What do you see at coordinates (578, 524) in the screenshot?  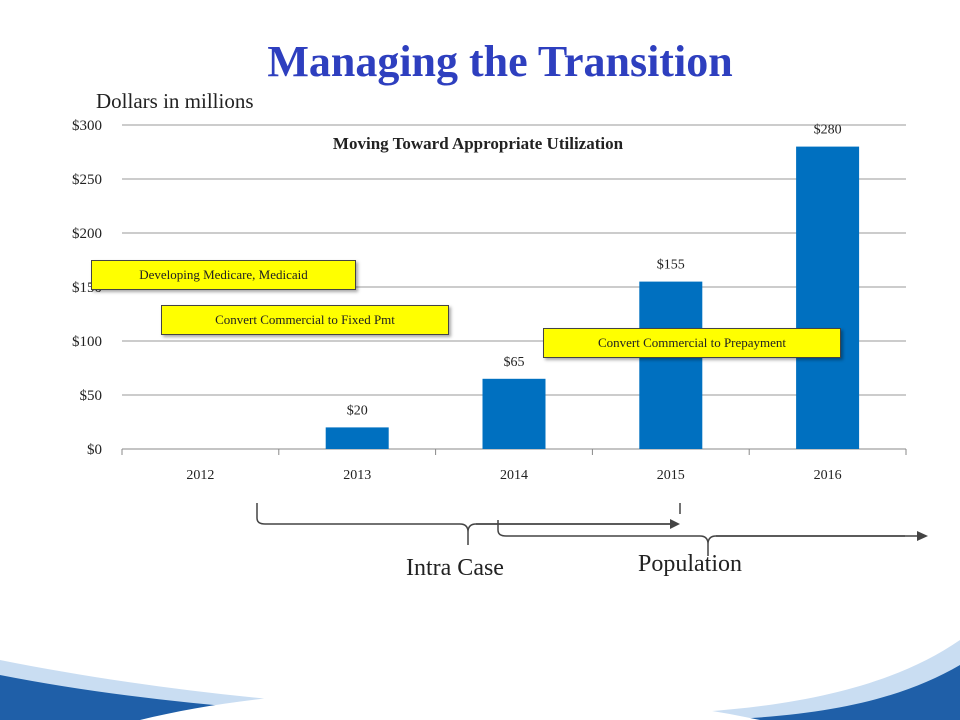 I see `intra-case-arrow` at bounding box center [578, 524].